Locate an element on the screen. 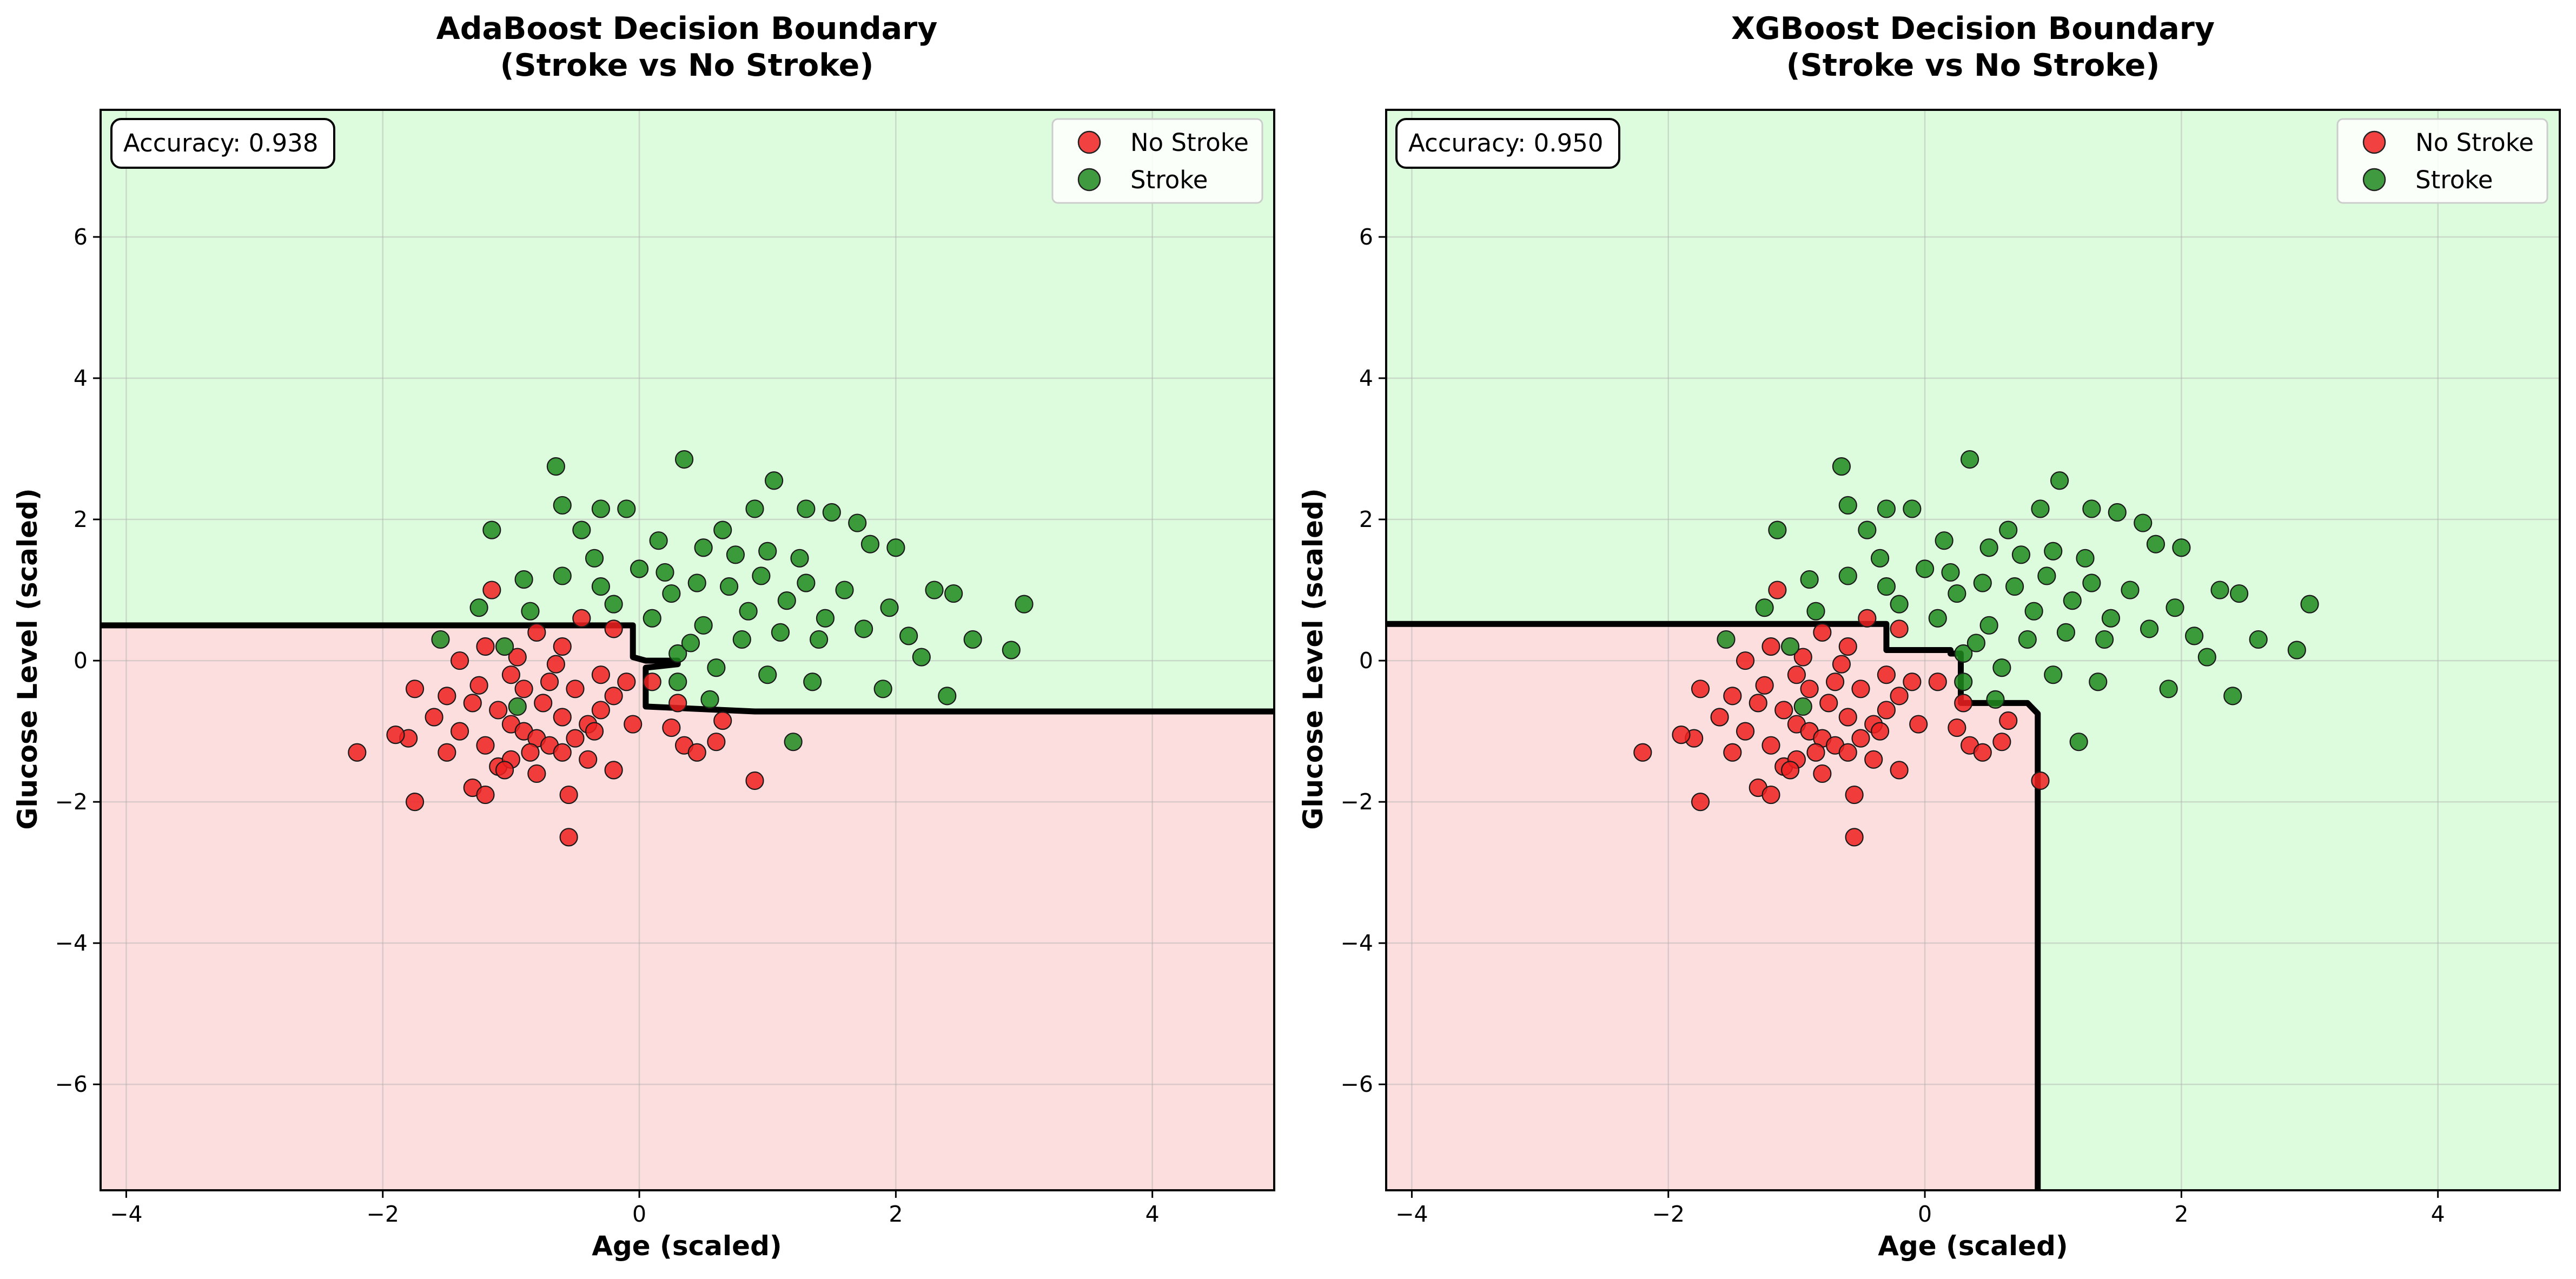 The height and width of the screenshot is (1279, 2576). chart-title-line2: (Stroke vs No Stroke) is located at coordinates (1973, 65).